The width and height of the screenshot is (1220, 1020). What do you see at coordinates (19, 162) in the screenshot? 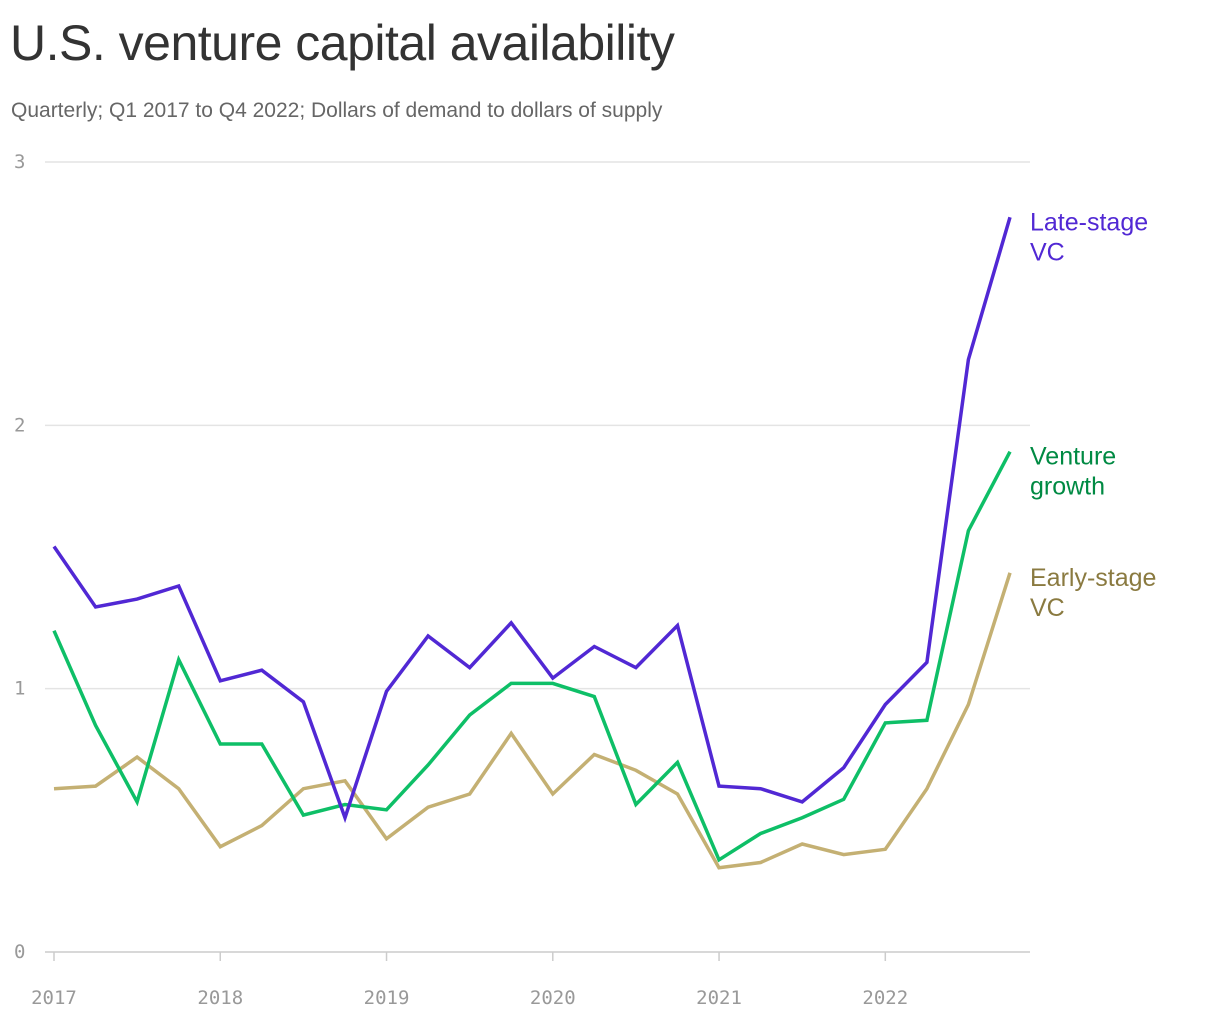
I see `y-tick-label: 3` at bounding box center [19, 162].